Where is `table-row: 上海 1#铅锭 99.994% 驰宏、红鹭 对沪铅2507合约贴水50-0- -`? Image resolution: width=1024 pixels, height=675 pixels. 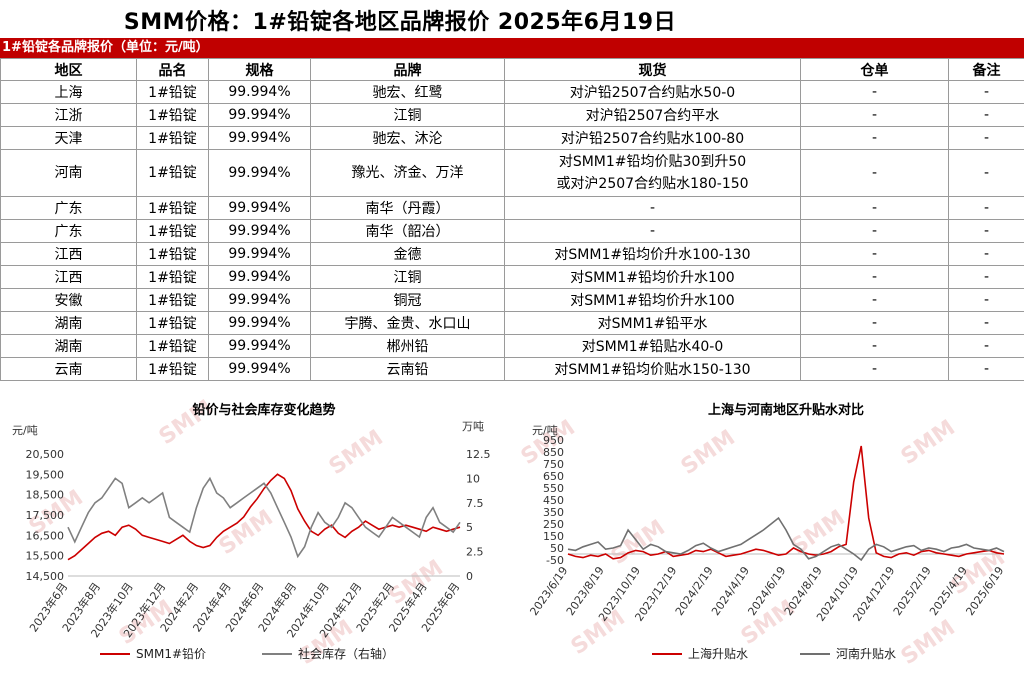
table-row: 上海 1#铅锭 99.994% 驰宏、红鹭 对沪铅2507合约贴水50-0- - is located at coordinates (512, 92).